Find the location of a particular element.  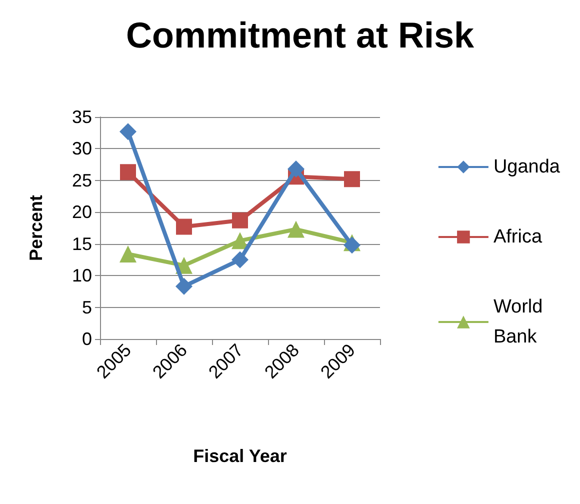

legend-label: Africa is located at coordinates (517, 237).